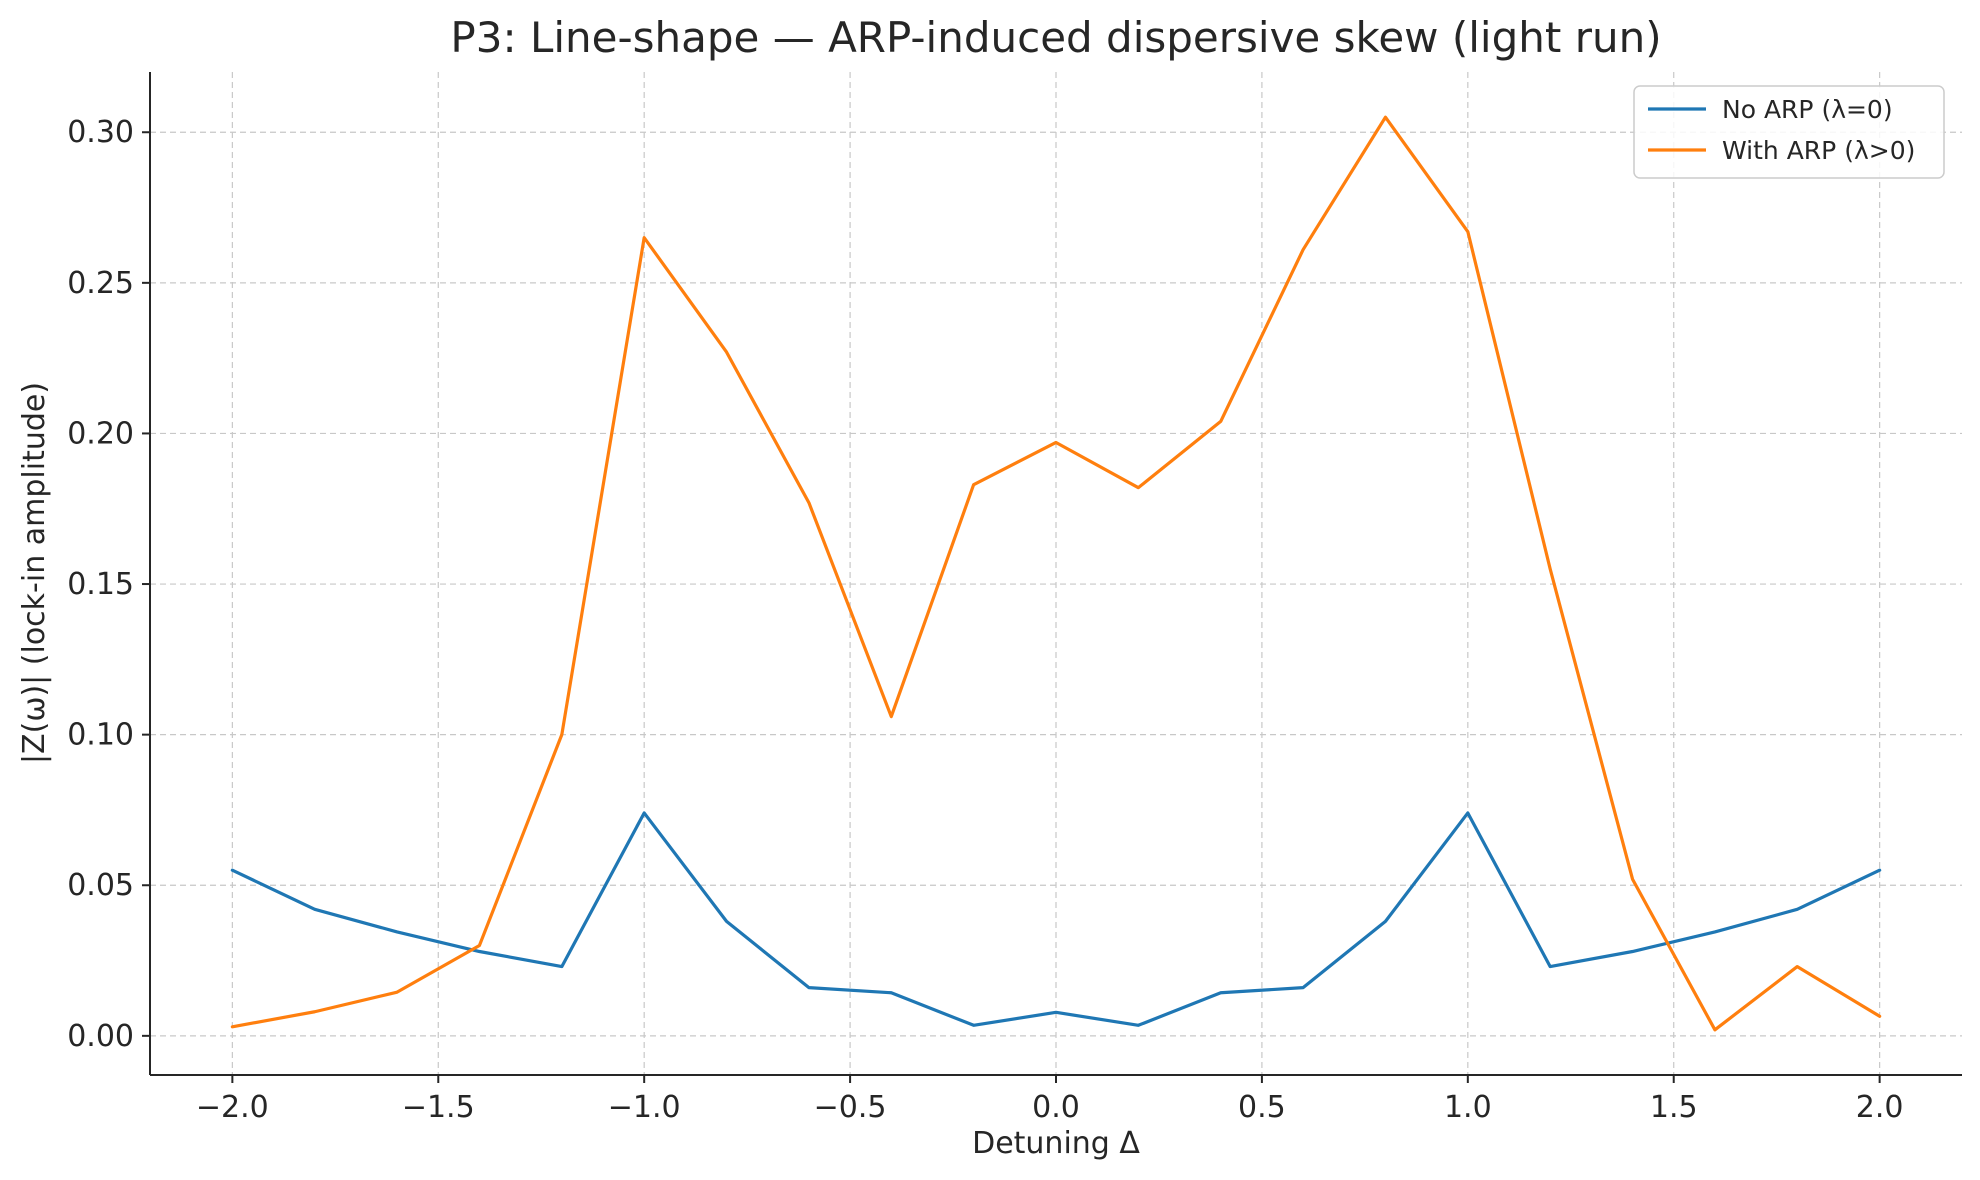  I want to click on y-tick-label: 0.25, so click(100, 283).